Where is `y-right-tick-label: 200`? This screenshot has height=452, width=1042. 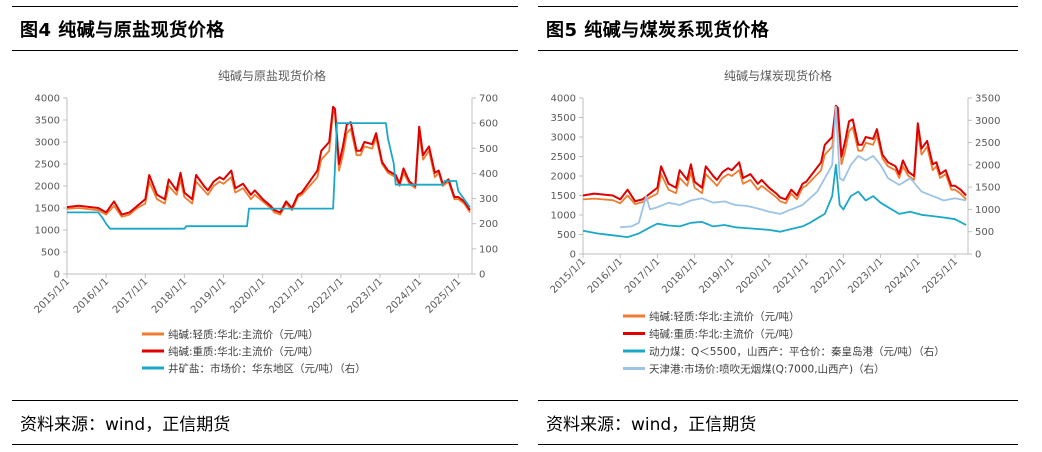 y-right-tick-label: 200 is located at coordinates (488, 224).